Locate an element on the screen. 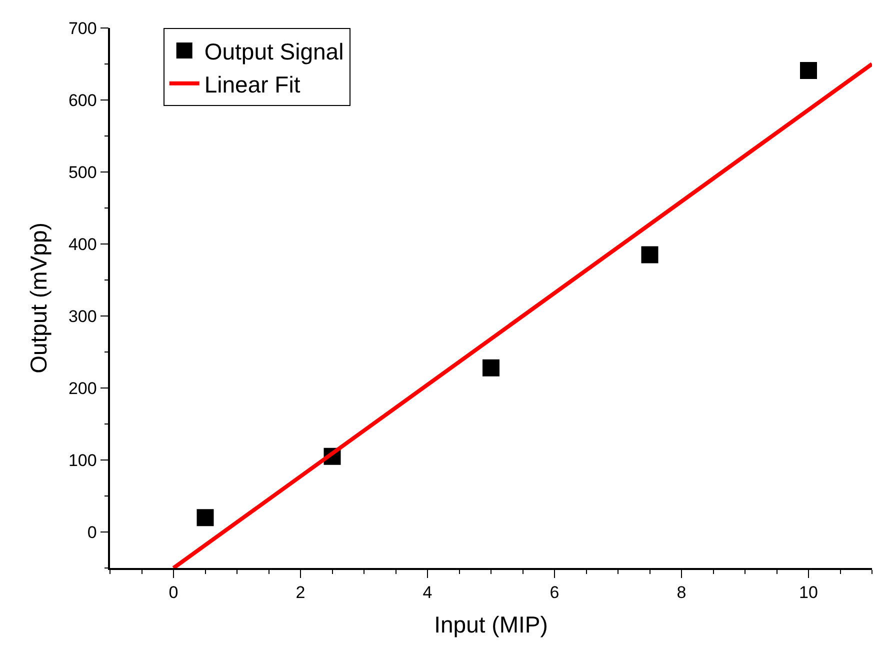  legend-label: Linear Fit is located at coordinates (252, 84).